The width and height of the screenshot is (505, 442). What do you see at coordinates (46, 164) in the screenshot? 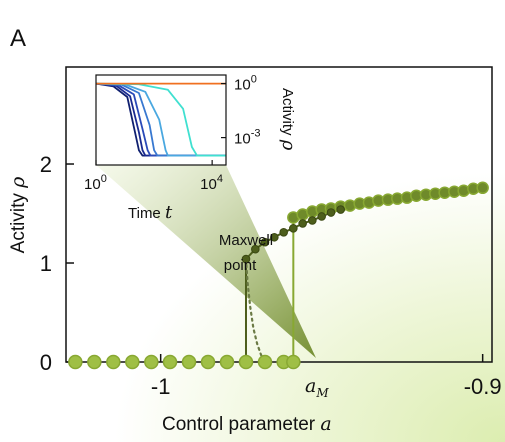
I see `y-tick-label: 2` at bounding box center [46, 164].